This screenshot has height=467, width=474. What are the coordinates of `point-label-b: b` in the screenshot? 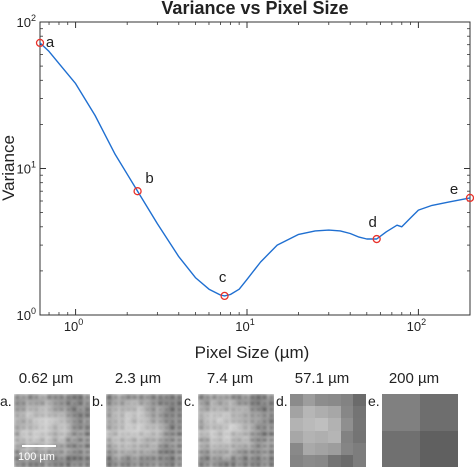 It's located at (149, 178).